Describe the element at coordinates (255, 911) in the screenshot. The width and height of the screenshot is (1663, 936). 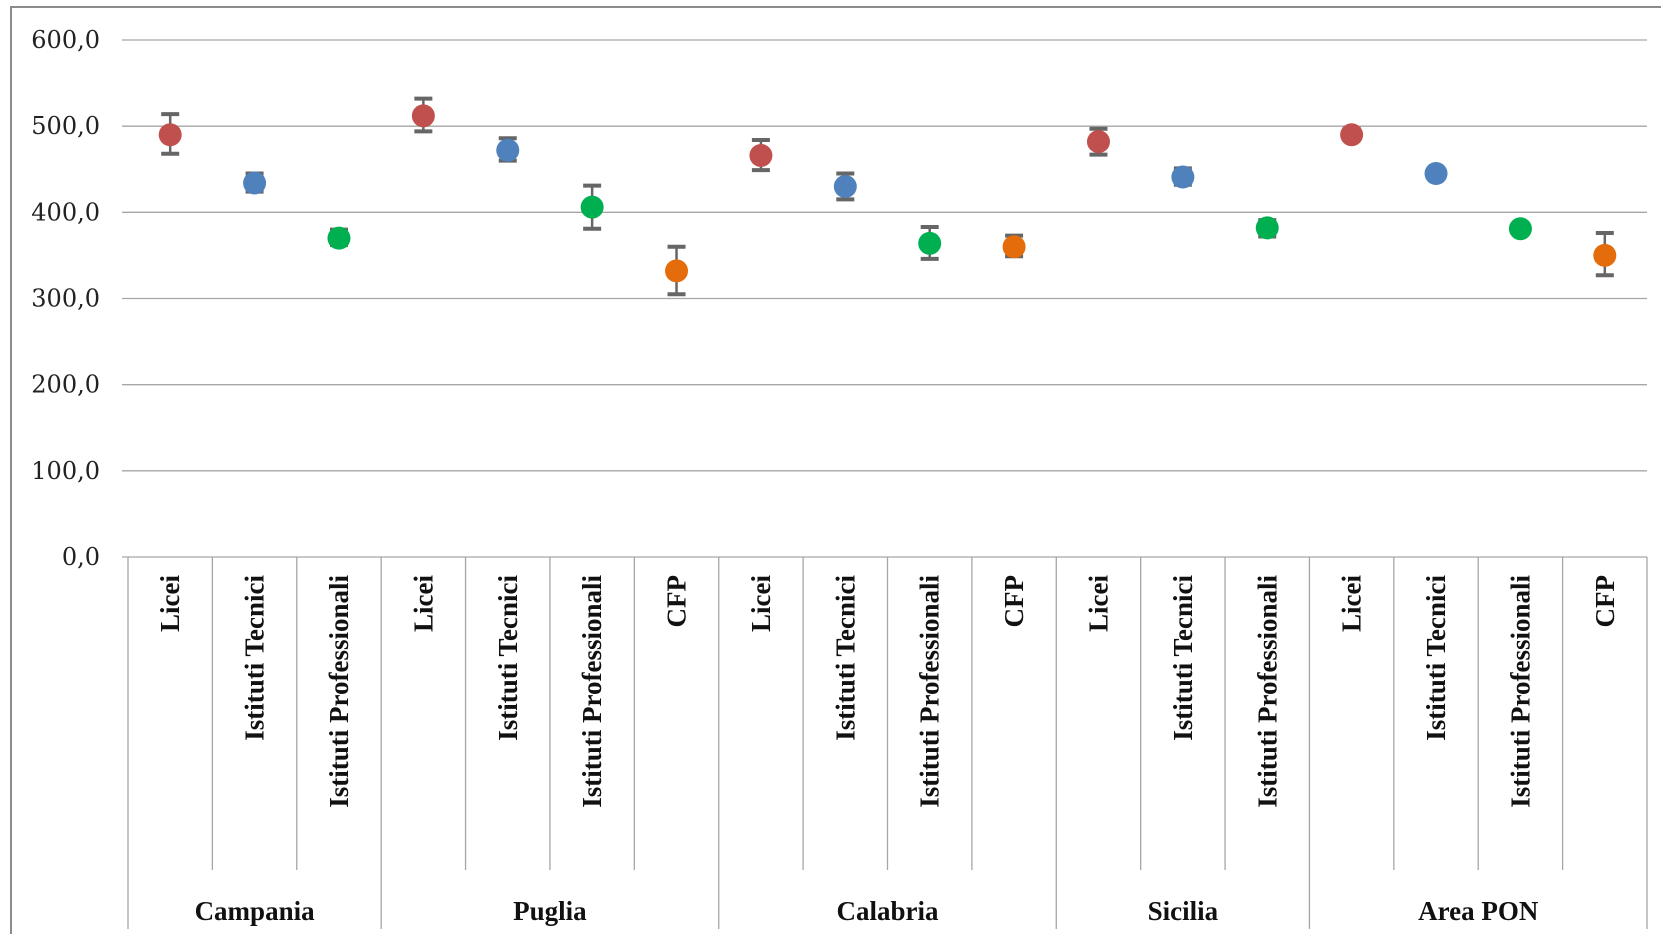
I see `group-label: Campania` at that location.